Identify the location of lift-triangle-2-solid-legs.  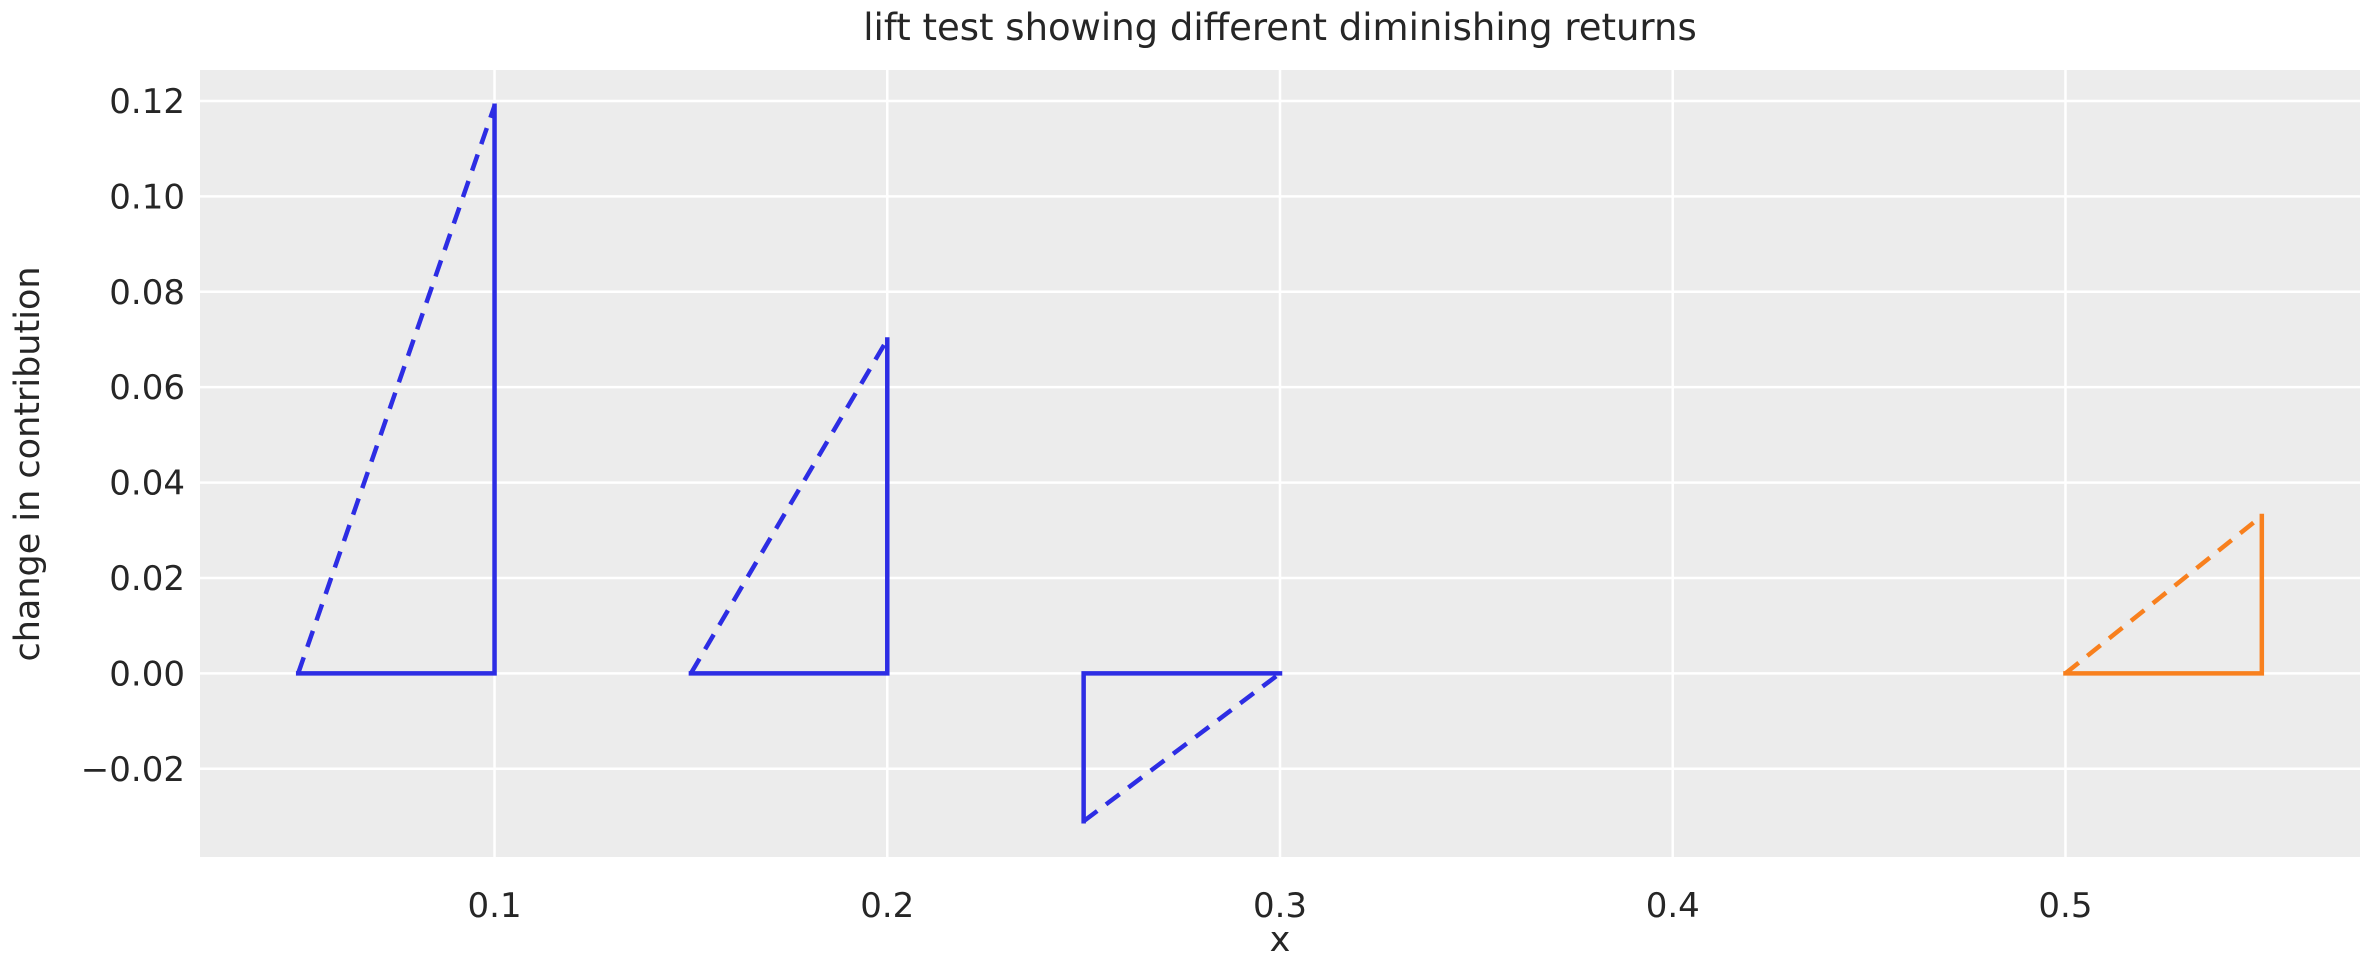
(789, 506).